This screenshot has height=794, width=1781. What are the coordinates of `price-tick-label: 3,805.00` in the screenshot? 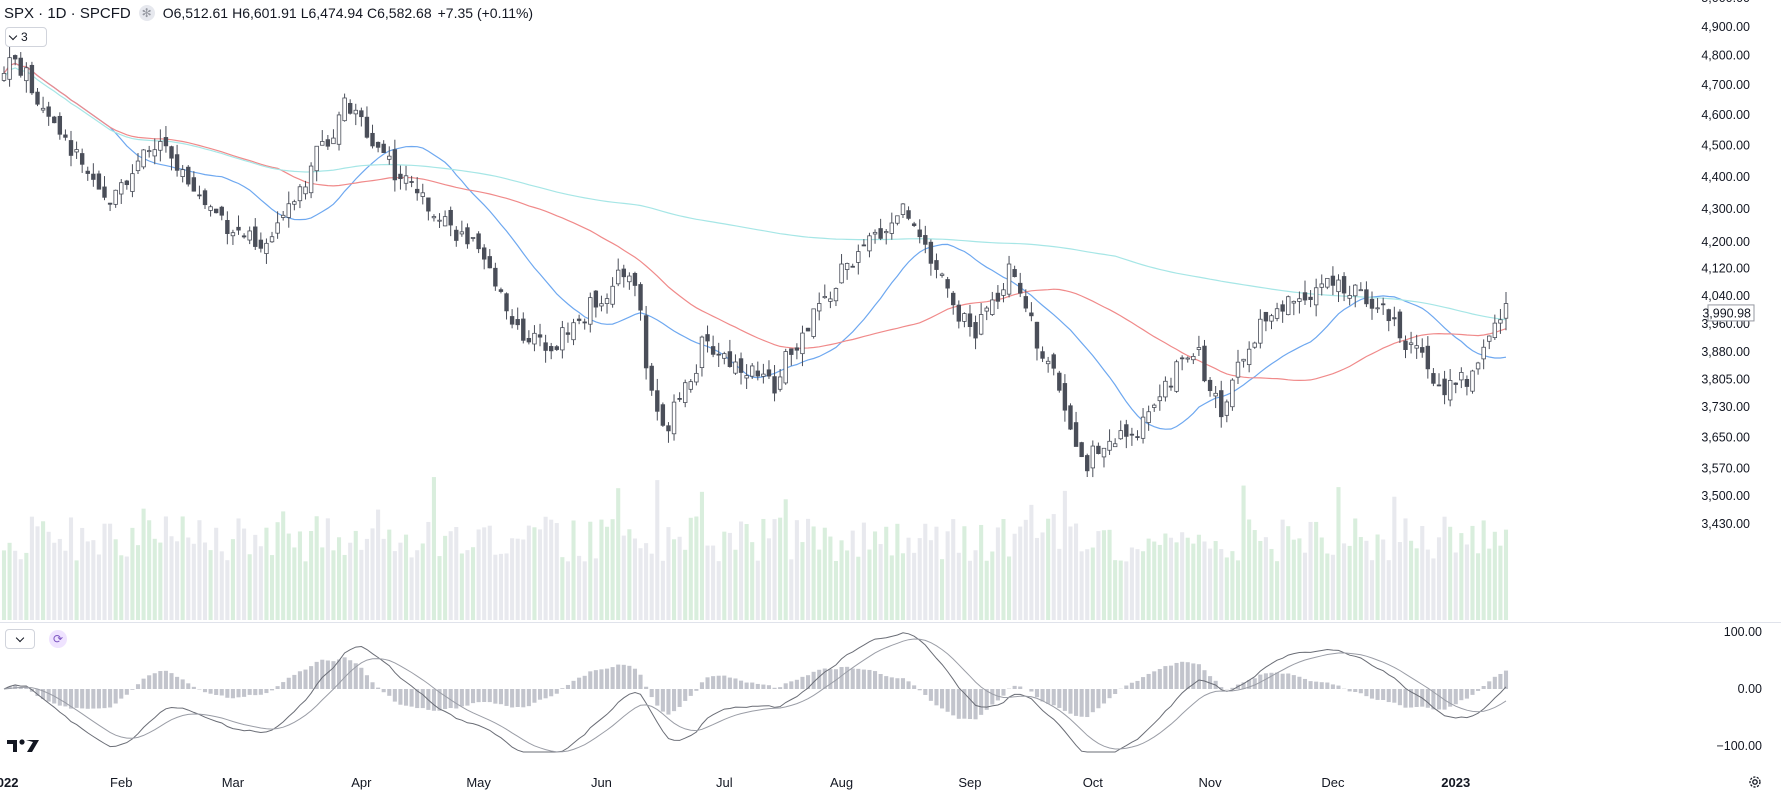 It's located at (1725, 379).